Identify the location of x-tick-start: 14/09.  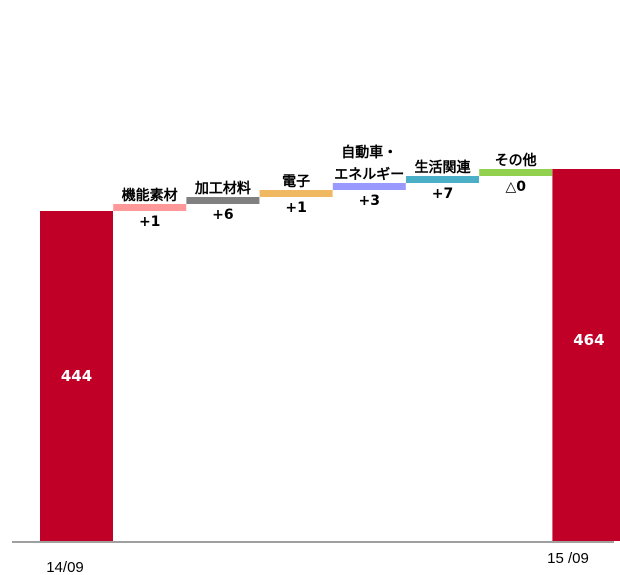
(65, 567).